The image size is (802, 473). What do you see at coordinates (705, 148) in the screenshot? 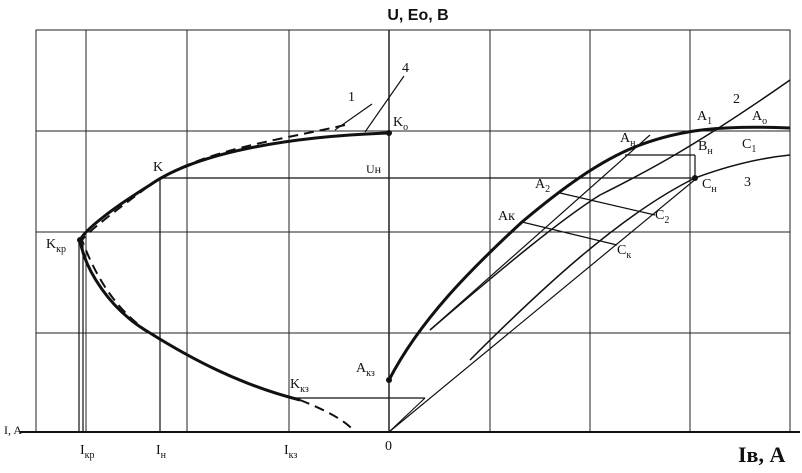
I see `point-label: Bн` at bounding box center [705, 148].